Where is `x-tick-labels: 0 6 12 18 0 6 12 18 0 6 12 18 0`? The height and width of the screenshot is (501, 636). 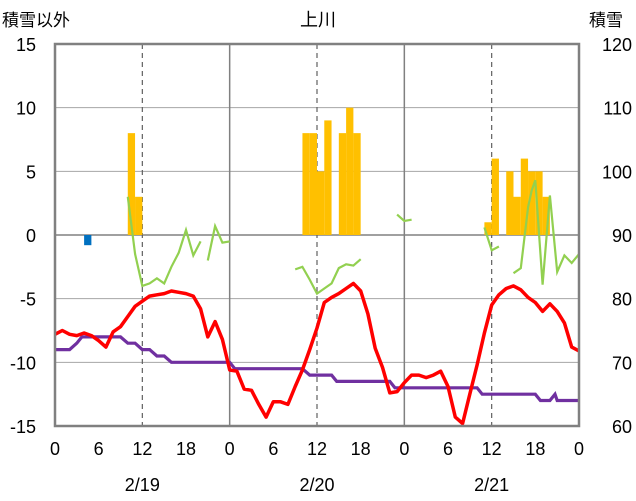 x-tick-labels: 0 6 12 18 0 6 12 18 0 6 12 18 0 is located at coordinates (317, 449).